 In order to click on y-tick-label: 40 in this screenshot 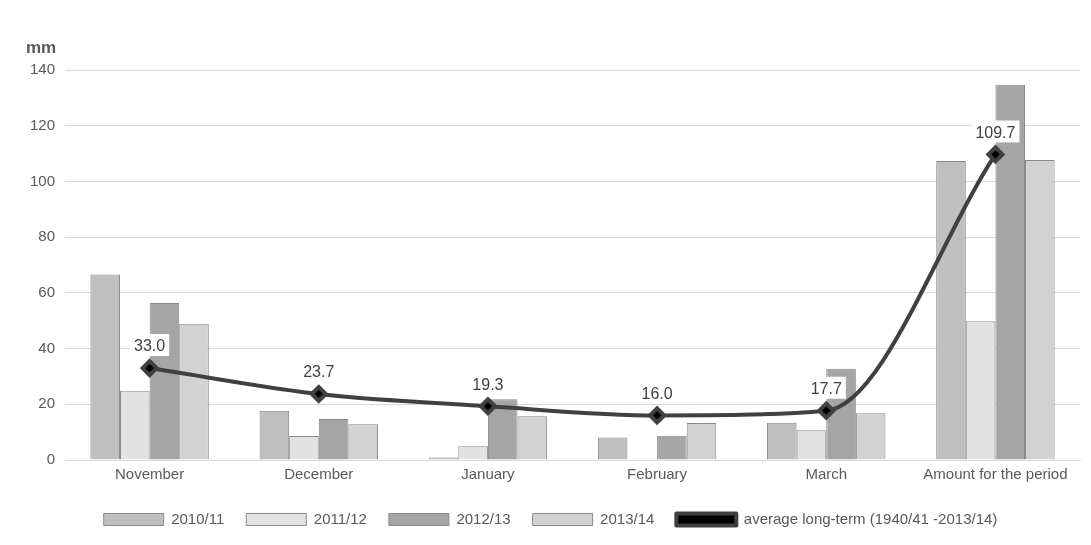, I will do `click(47, 347)`.